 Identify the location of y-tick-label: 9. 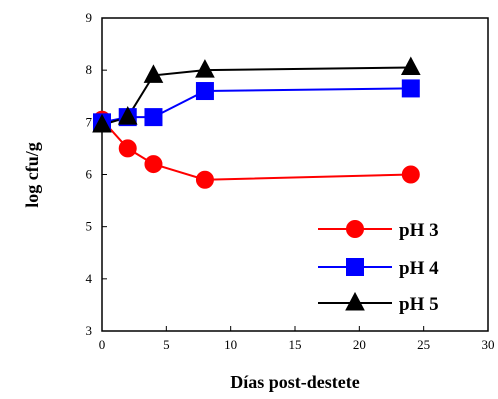
(89, 17).